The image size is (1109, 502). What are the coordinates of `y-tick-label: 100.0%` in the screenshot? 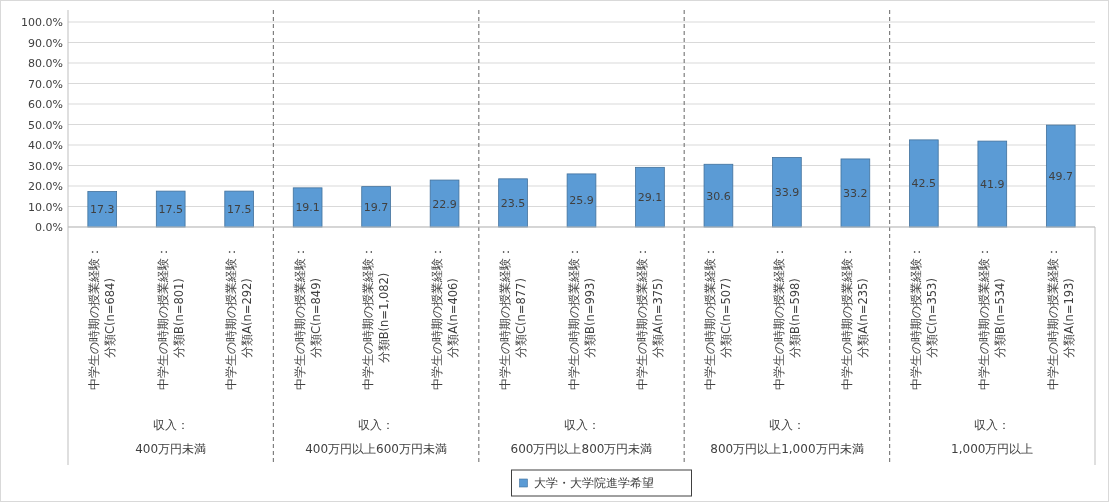 It's located at (42, 22).